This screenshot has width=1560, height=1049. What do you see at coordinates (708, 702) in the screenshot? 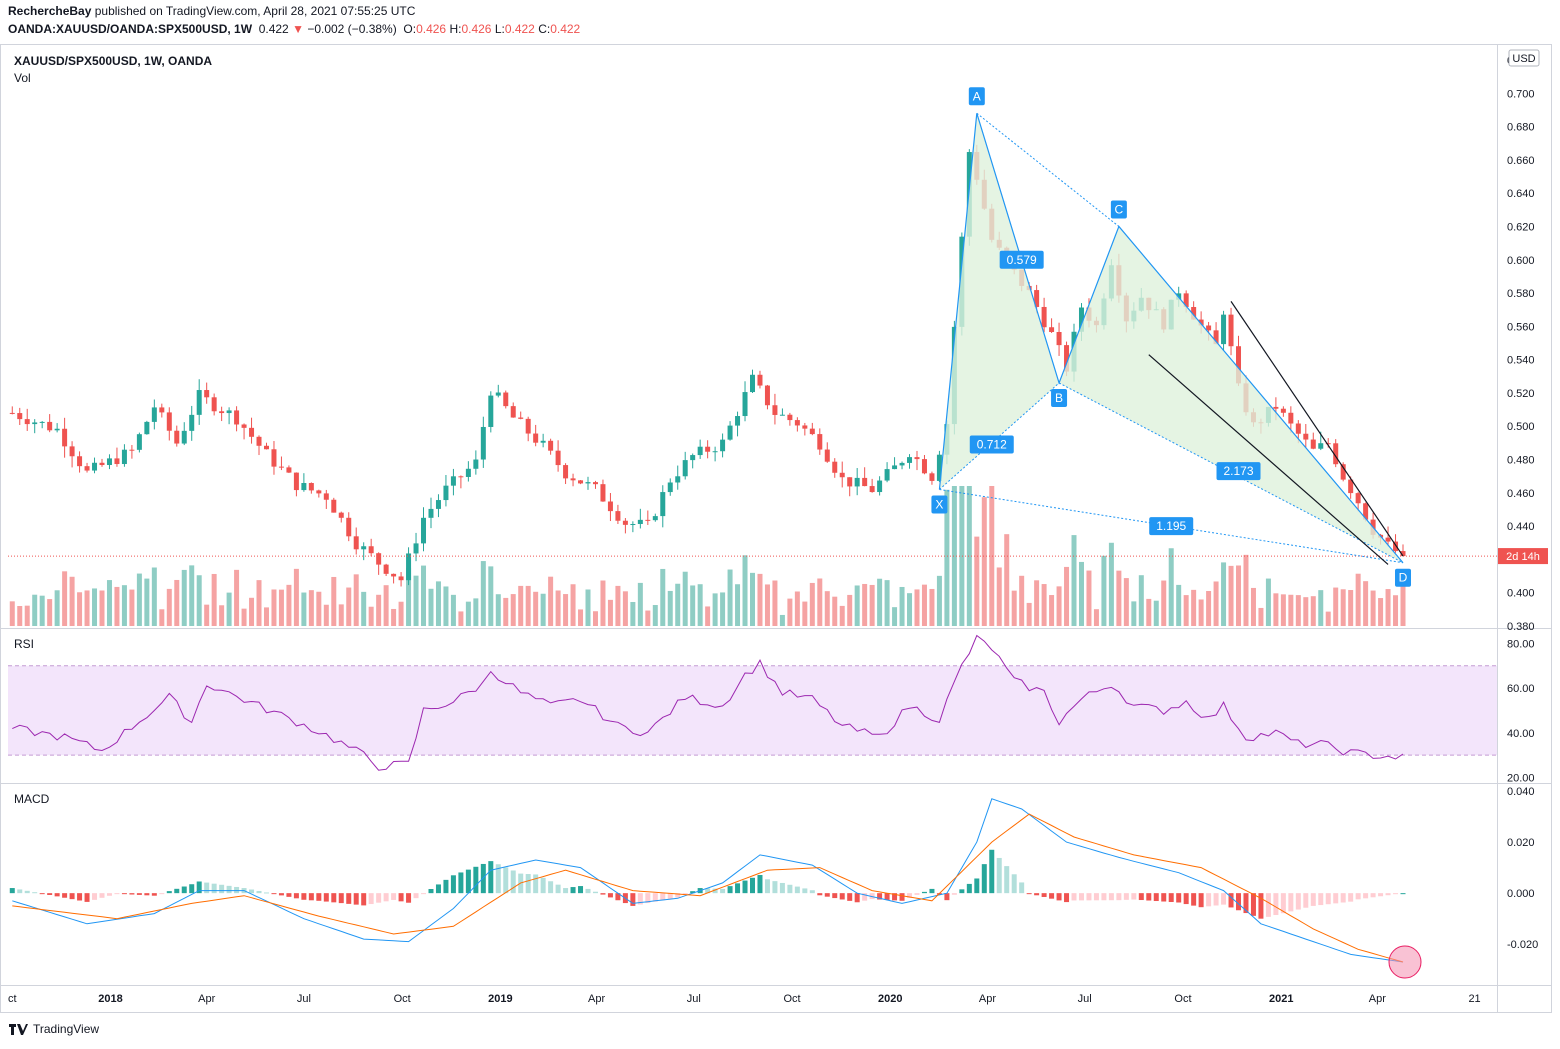
I see `rsi-line` at bounding box center [708, 702].